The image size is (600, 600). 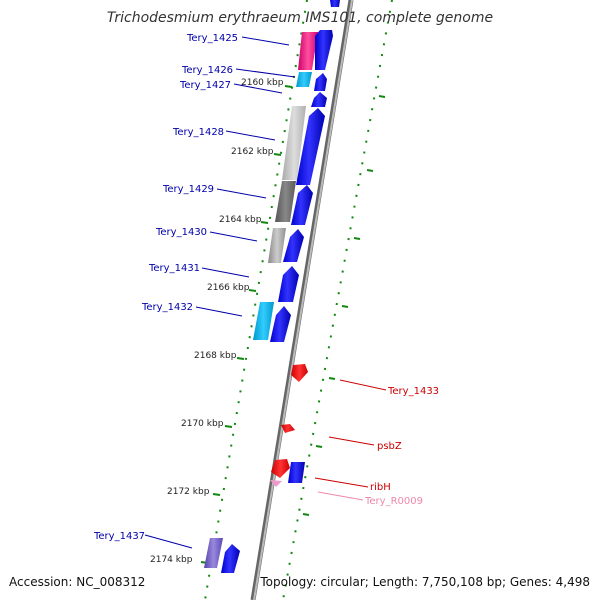 I want to click on scale-label-2168: 2168 kbp, so click(x=215, y=356).